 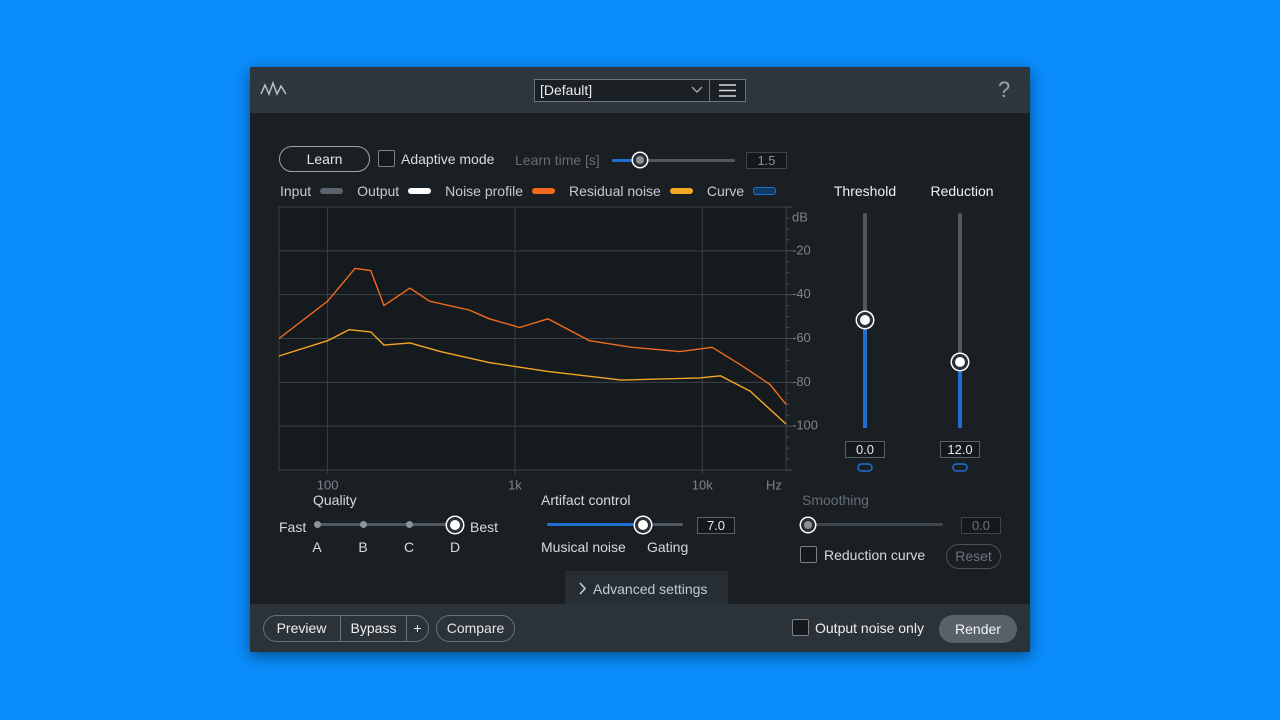 I want to click on render-button, so click(x=978, y=629).